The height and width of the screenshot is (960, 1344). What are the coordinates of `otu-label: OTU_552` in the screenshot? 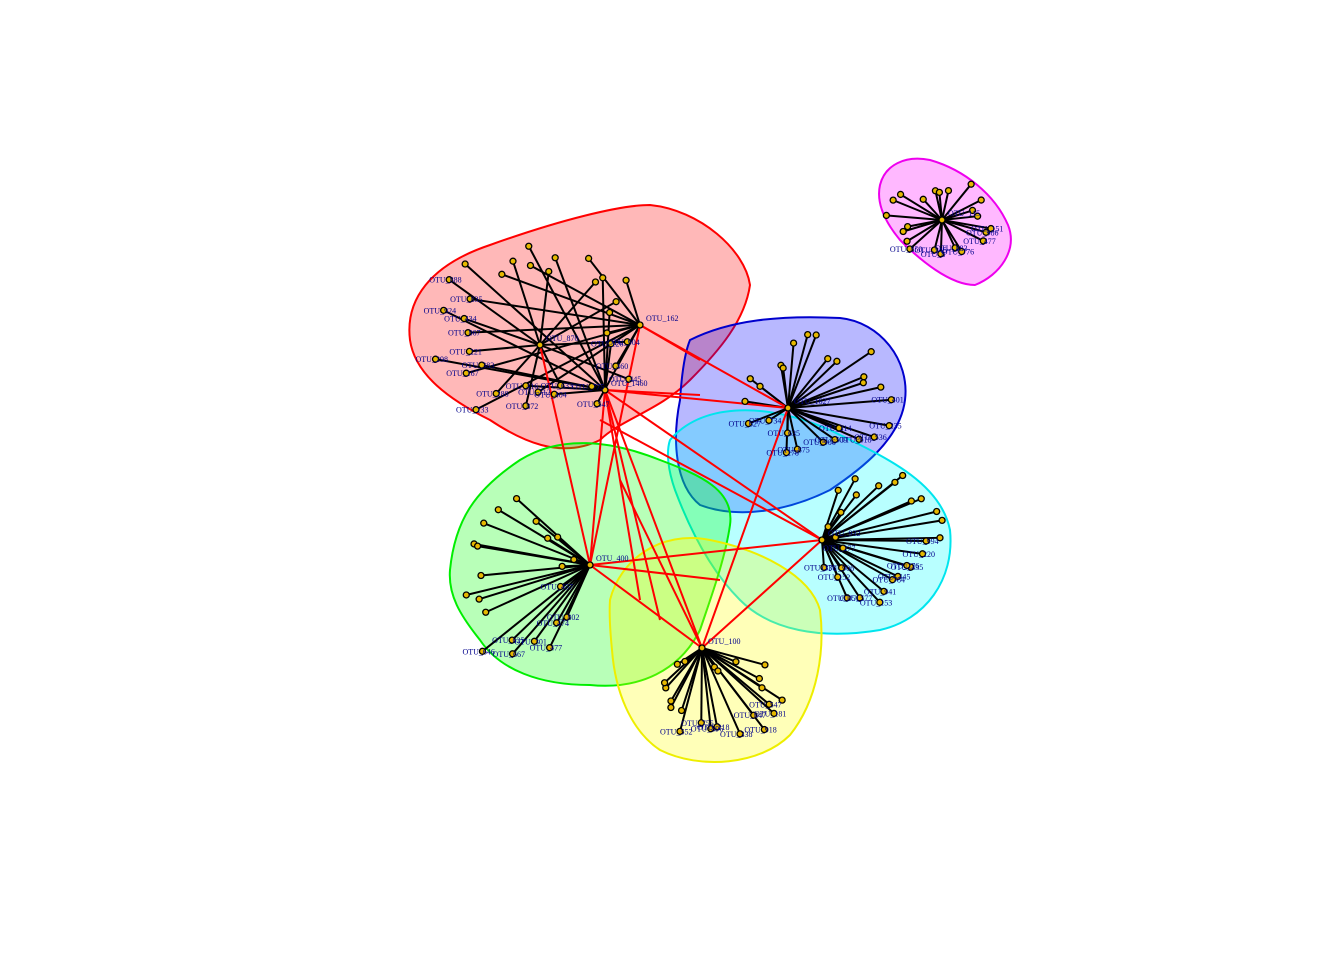 It's located at (676, 731).